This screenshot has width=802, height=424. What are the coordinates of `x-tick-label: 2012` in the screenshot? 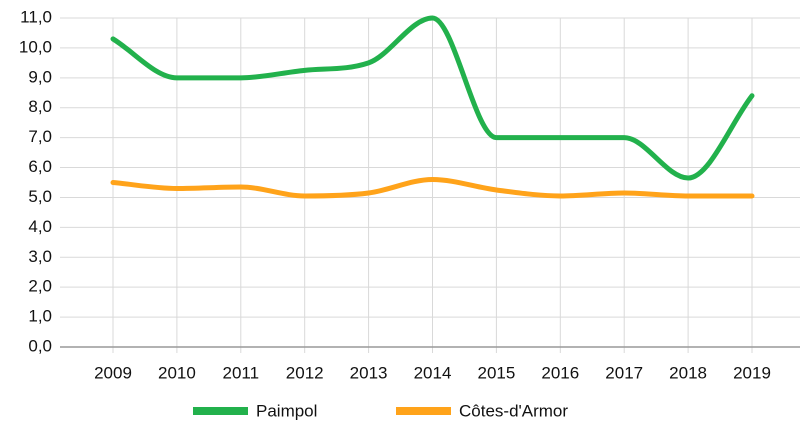 It's located at (305, 372).